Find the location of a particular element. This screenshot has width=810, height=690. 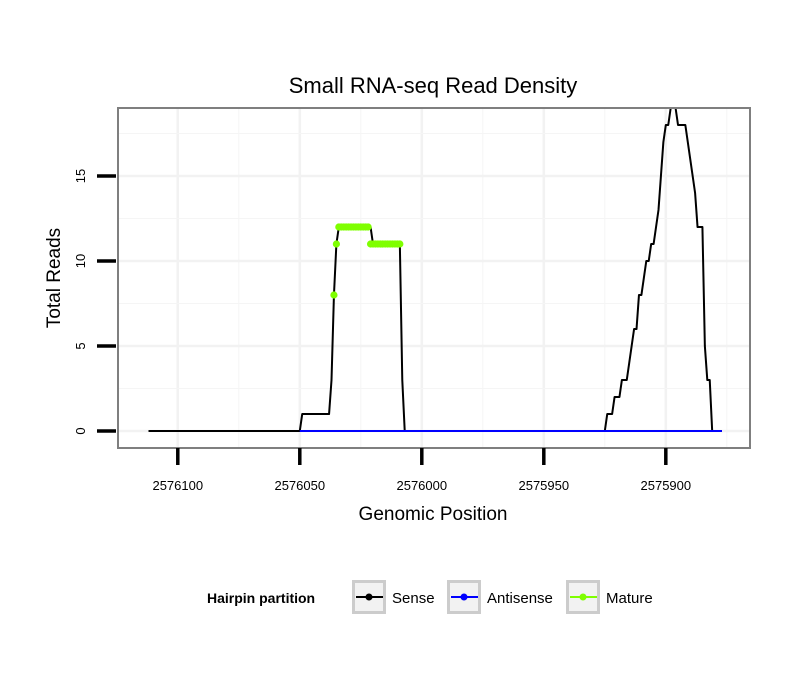

x-tick-label: 2575950 is located at coordinates (543, 485).